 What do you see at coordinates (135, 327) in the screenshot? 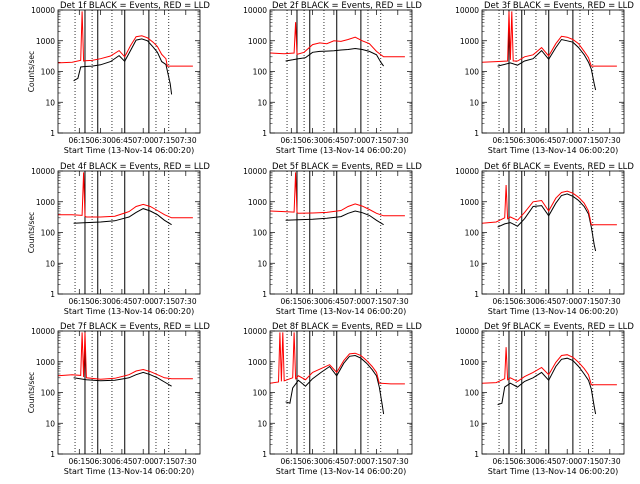
I see `chart-title: Det 7f BLACK = Events, RED = LLD` at bounding box center [135, 327].